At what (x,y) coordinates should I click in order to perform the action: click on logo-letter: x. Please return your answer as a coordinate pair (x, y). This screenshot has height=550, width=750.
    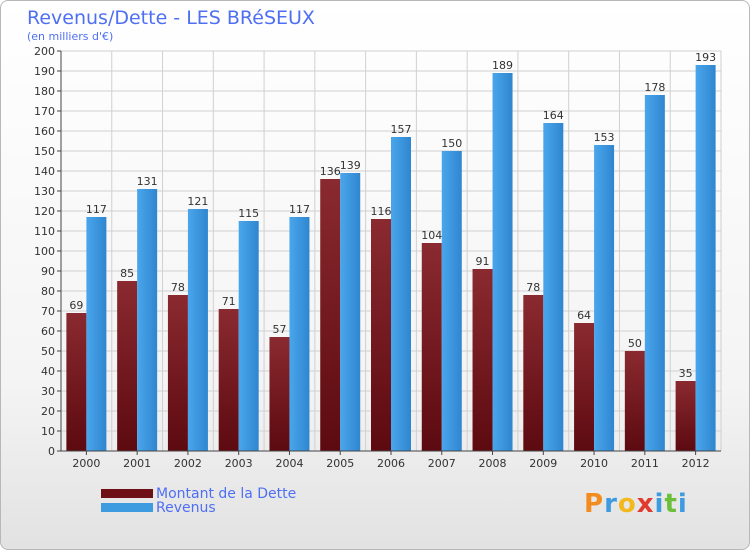
    Looking at the image, I should click on (645, 504).